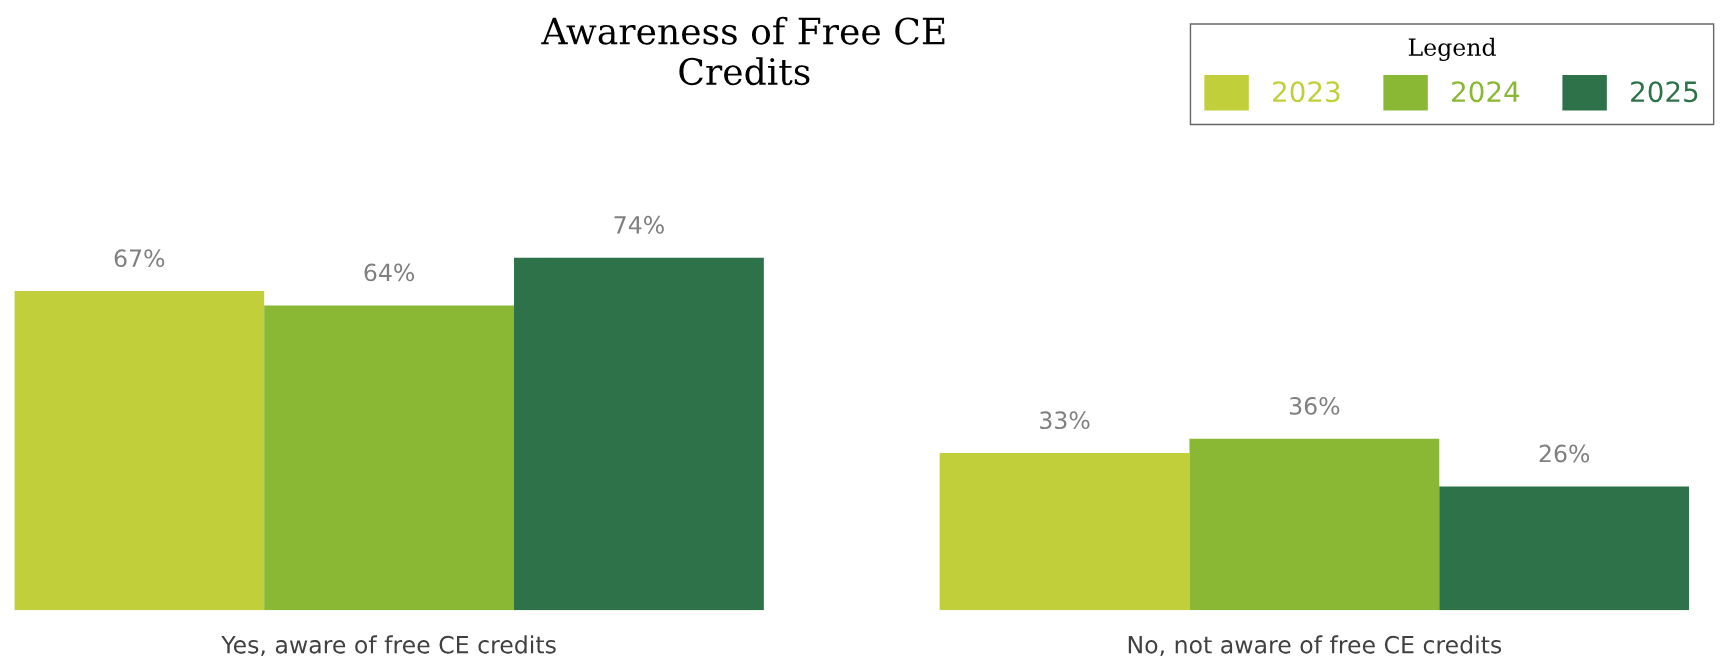 Image resolution: width=1731 pixels, height=670 pixels. I want to click on data-label: 33%, so click(1065, 420).